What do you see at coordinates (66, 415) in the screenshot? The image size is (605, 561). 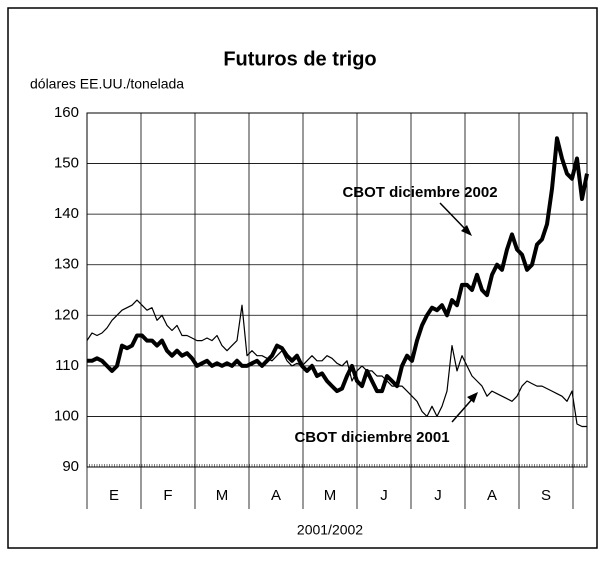 I see `y-tick-label: 100` at bounding box center [66, 415].